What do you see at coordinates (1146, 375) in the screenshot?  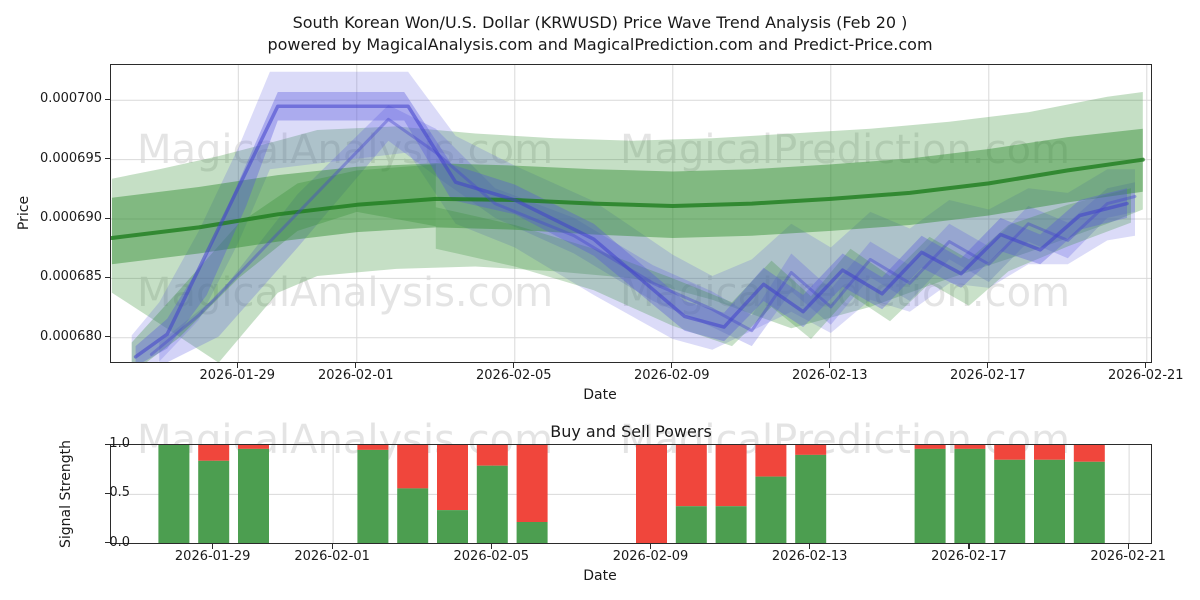 I see `top-xtick-label: 2026-02-21` at bounding box center [1146, 375].